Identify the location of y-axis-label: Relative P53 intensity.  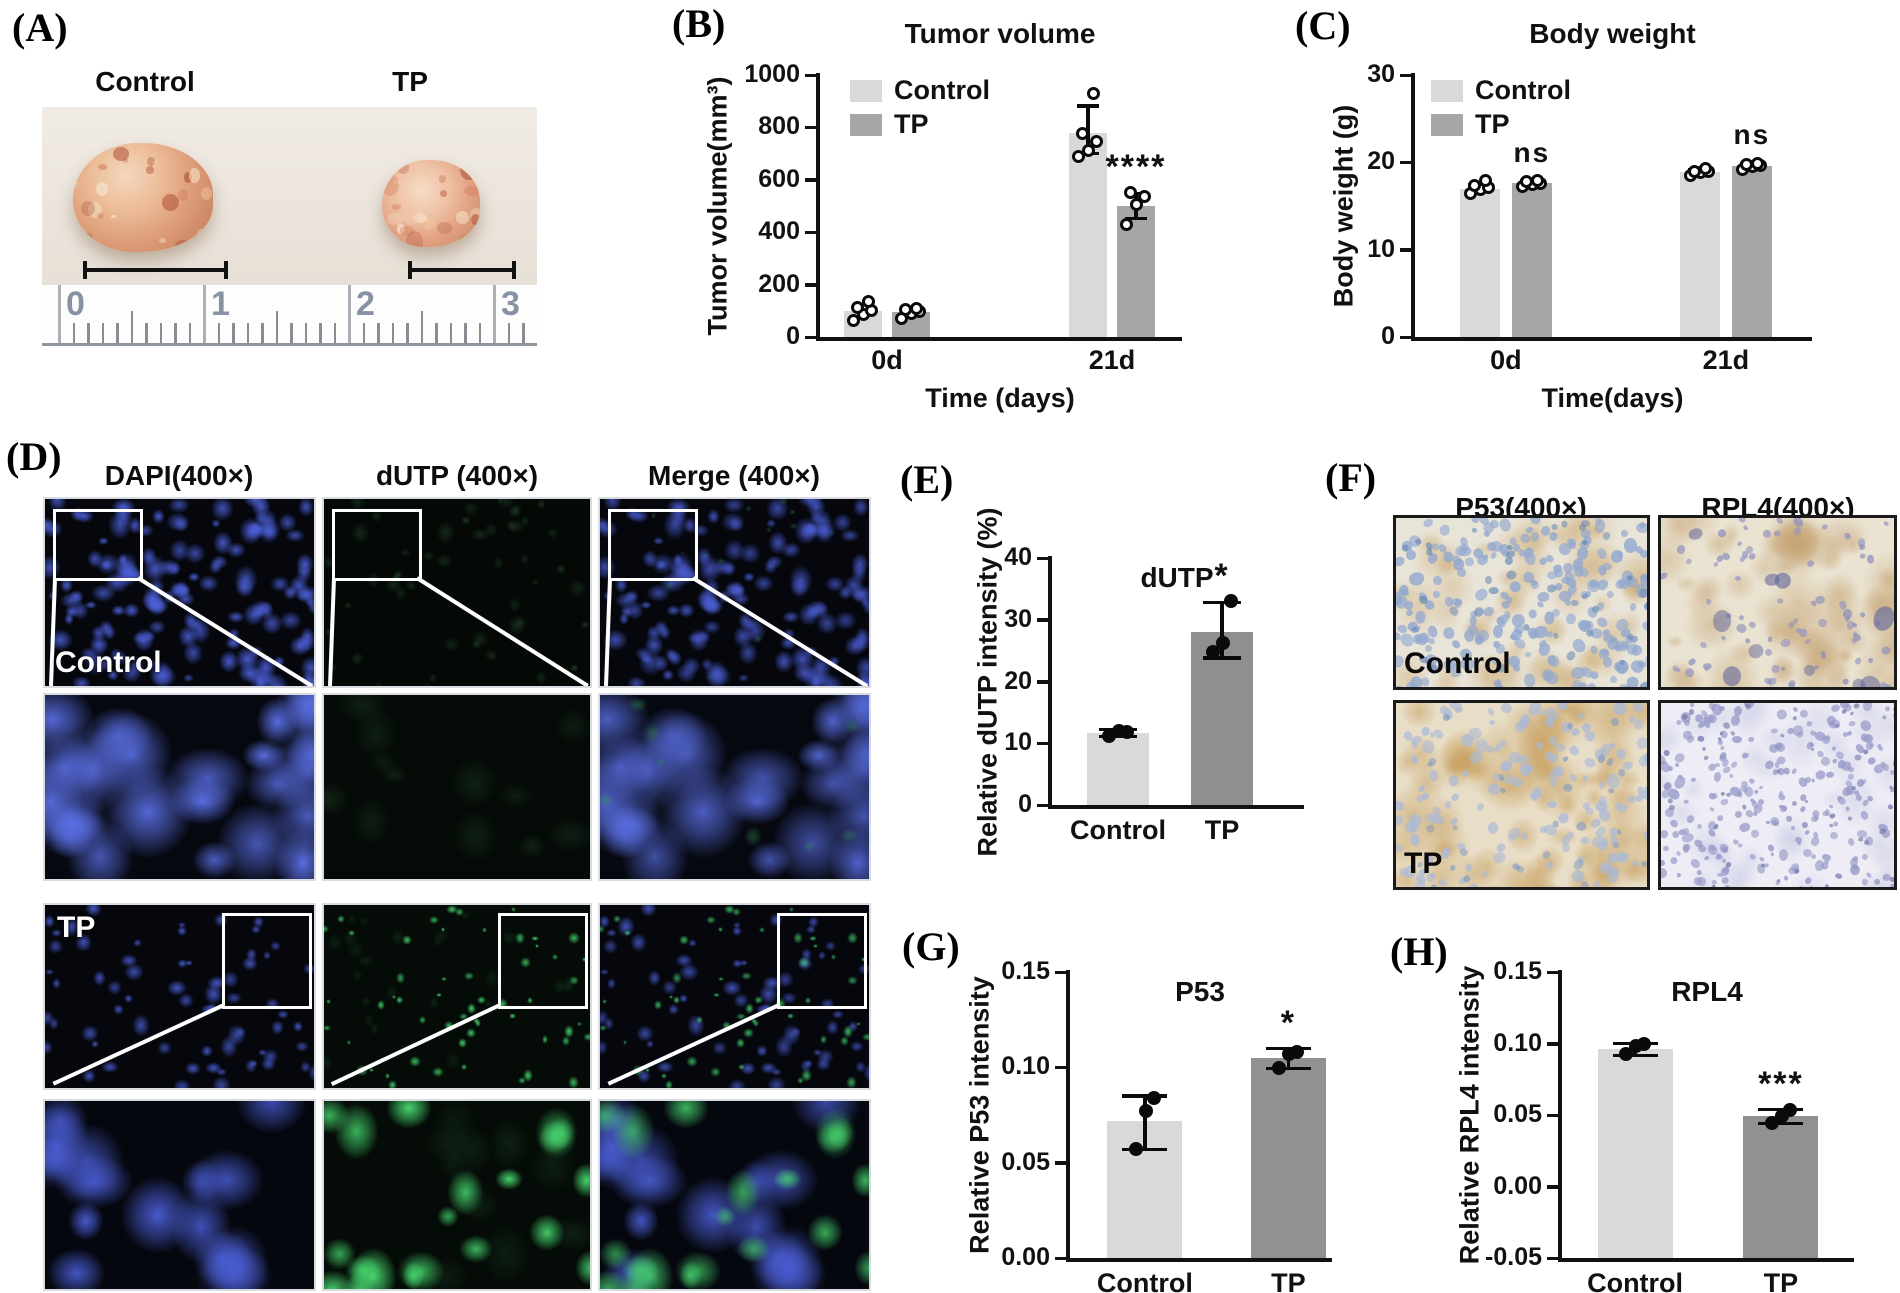
(979, 1115).